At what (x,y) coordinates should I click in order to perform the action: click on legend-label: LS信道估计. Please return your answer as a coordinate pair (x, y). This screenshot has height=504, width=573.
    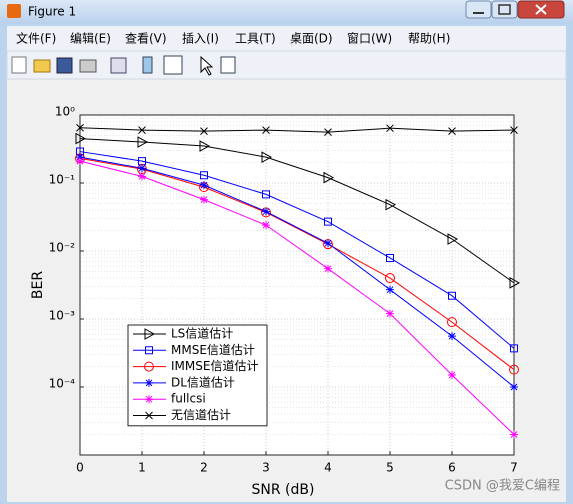
    Looking at the image, I should click on (202, 334).